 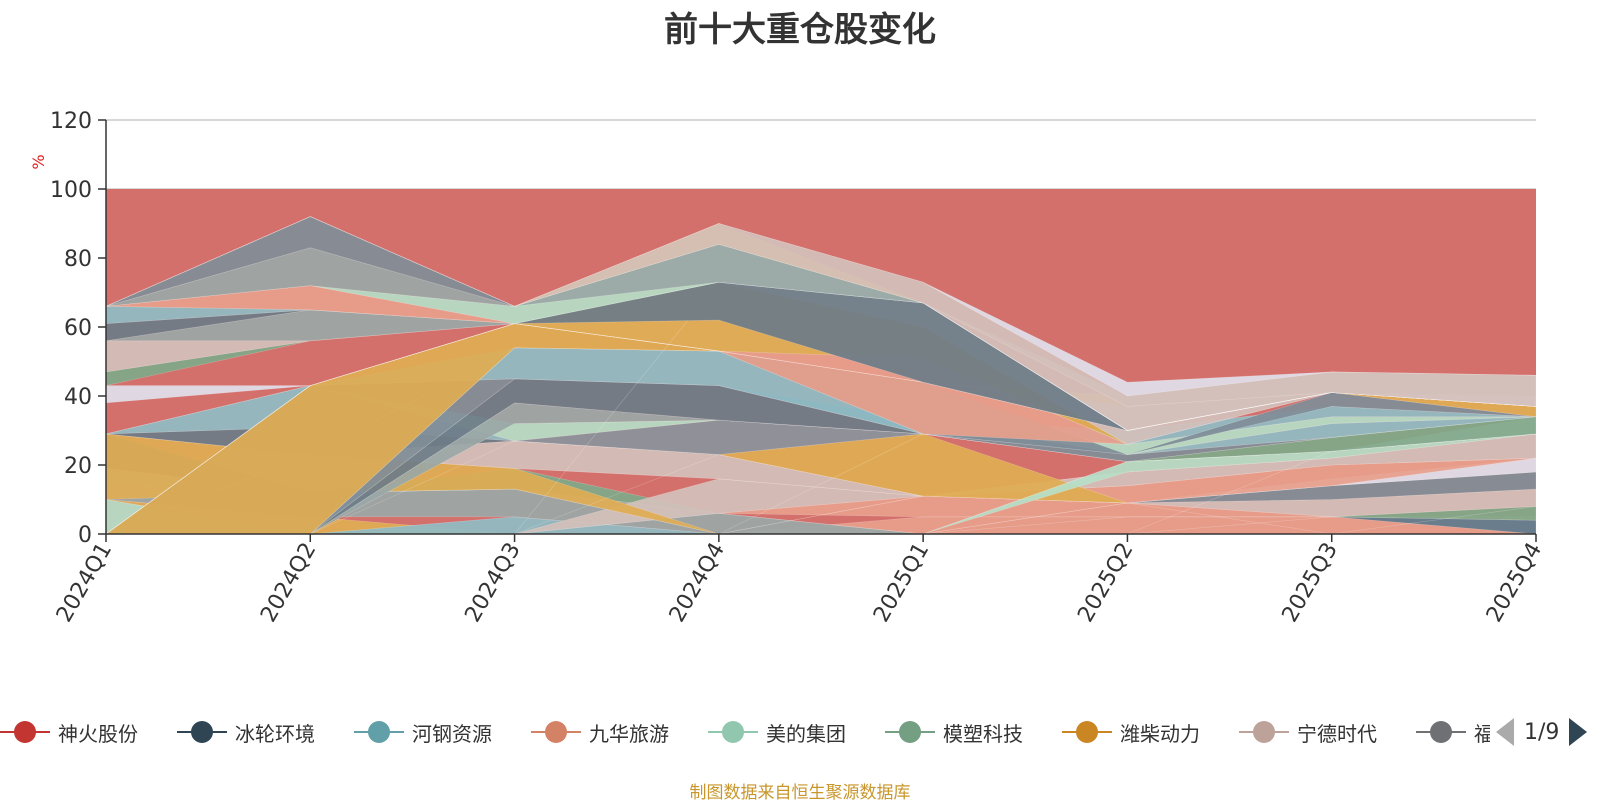 I want to click on legend-label: 九华旅游, so click(x=629, y=733).